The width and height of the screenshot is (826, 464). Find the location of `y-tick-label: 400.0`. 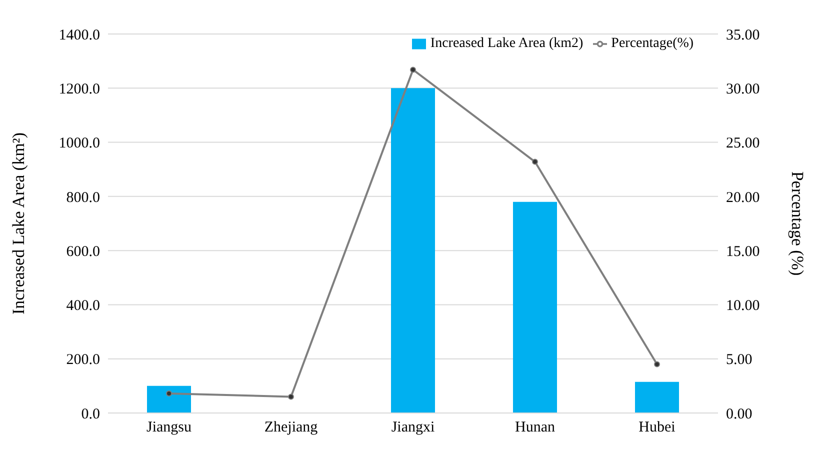

y-tick-label: 400.0 is located at coordinates (83, 306).